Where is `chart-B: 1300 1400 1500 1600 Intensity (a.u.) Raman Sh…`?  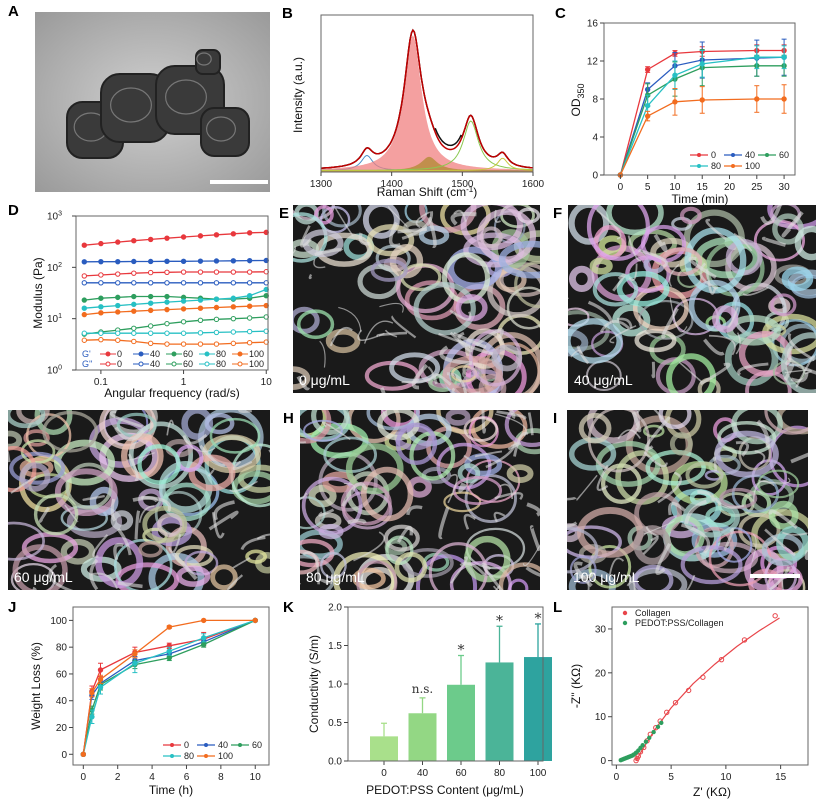 chart-B: 1300 1400 1500 1600 Intensity (a.u.) Raman Sh… is located at coordinates (418, 106).